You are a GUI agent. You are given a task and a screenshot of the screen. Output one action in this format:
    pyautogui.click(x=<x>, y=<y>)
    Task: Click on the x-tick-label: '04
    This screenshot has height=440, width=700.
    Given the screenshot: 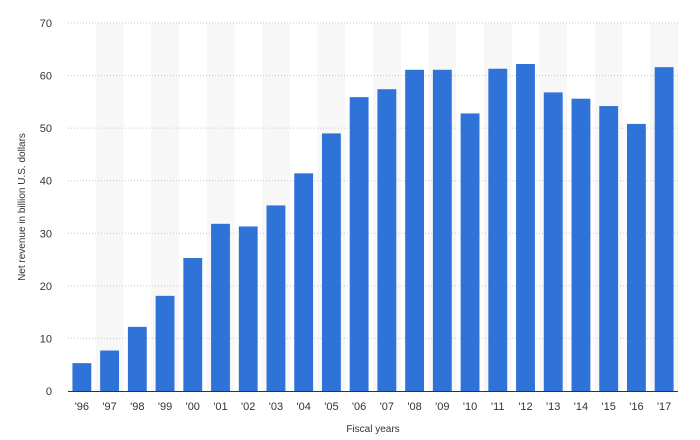 What is the action you would take?
    pyautogui.click(x=304, y=407)
    